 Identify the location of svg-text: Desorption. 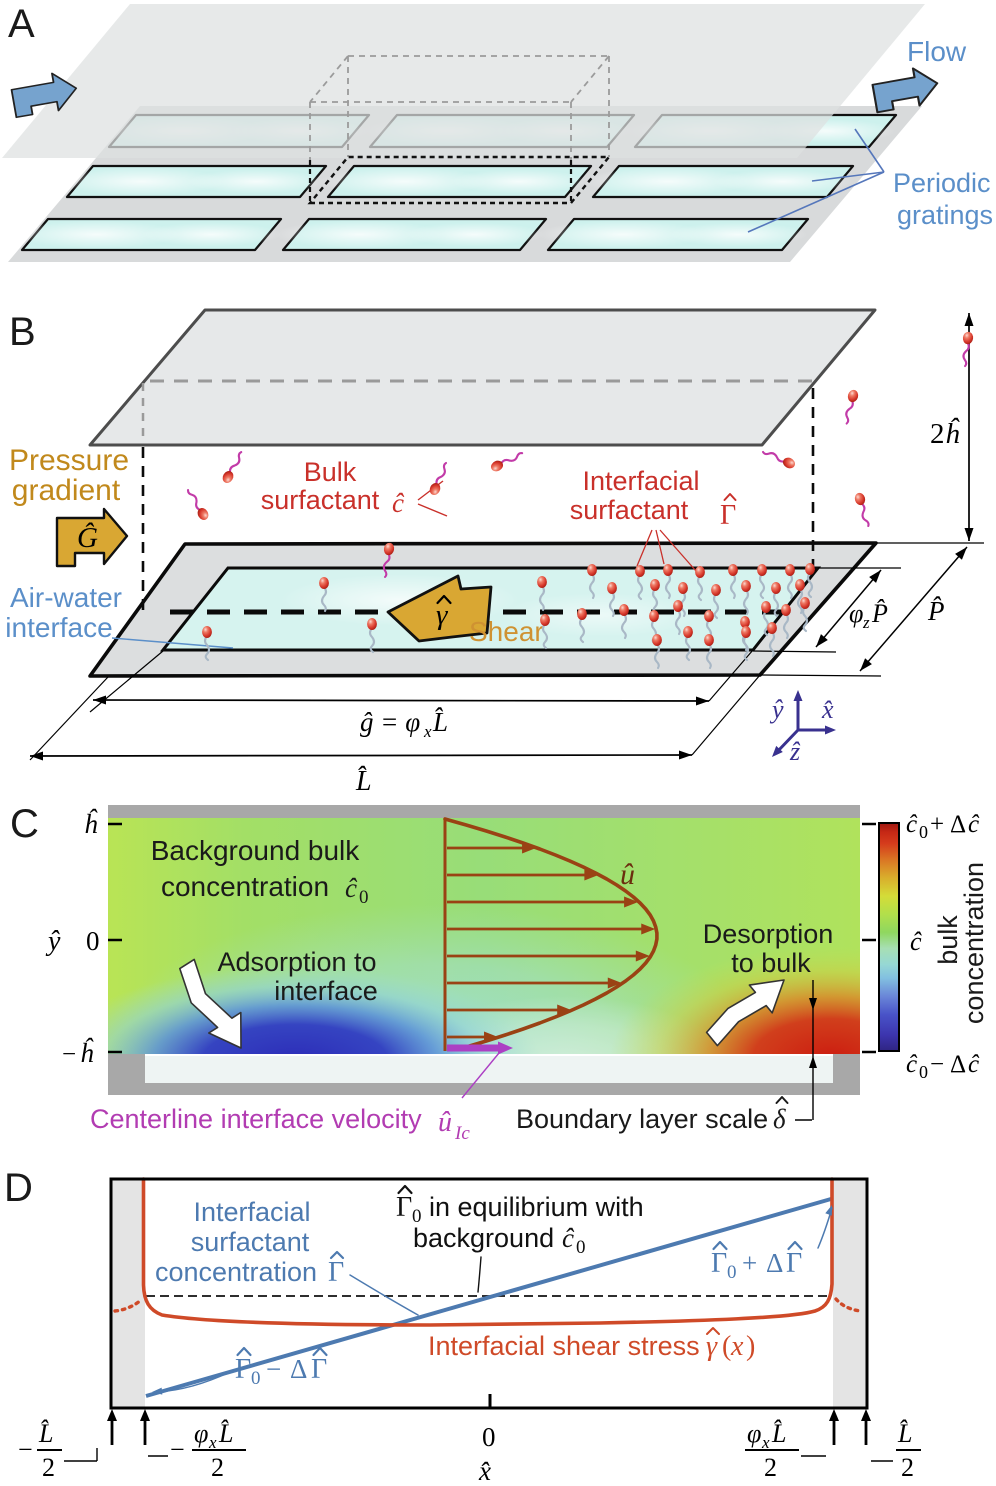
(768, 934).